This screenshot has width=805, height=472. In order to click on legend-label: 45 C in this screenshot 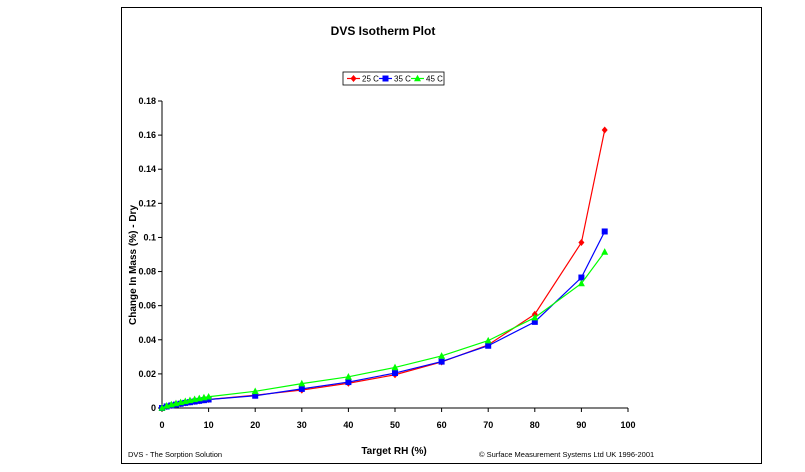, I will do `click(434, 79)`.